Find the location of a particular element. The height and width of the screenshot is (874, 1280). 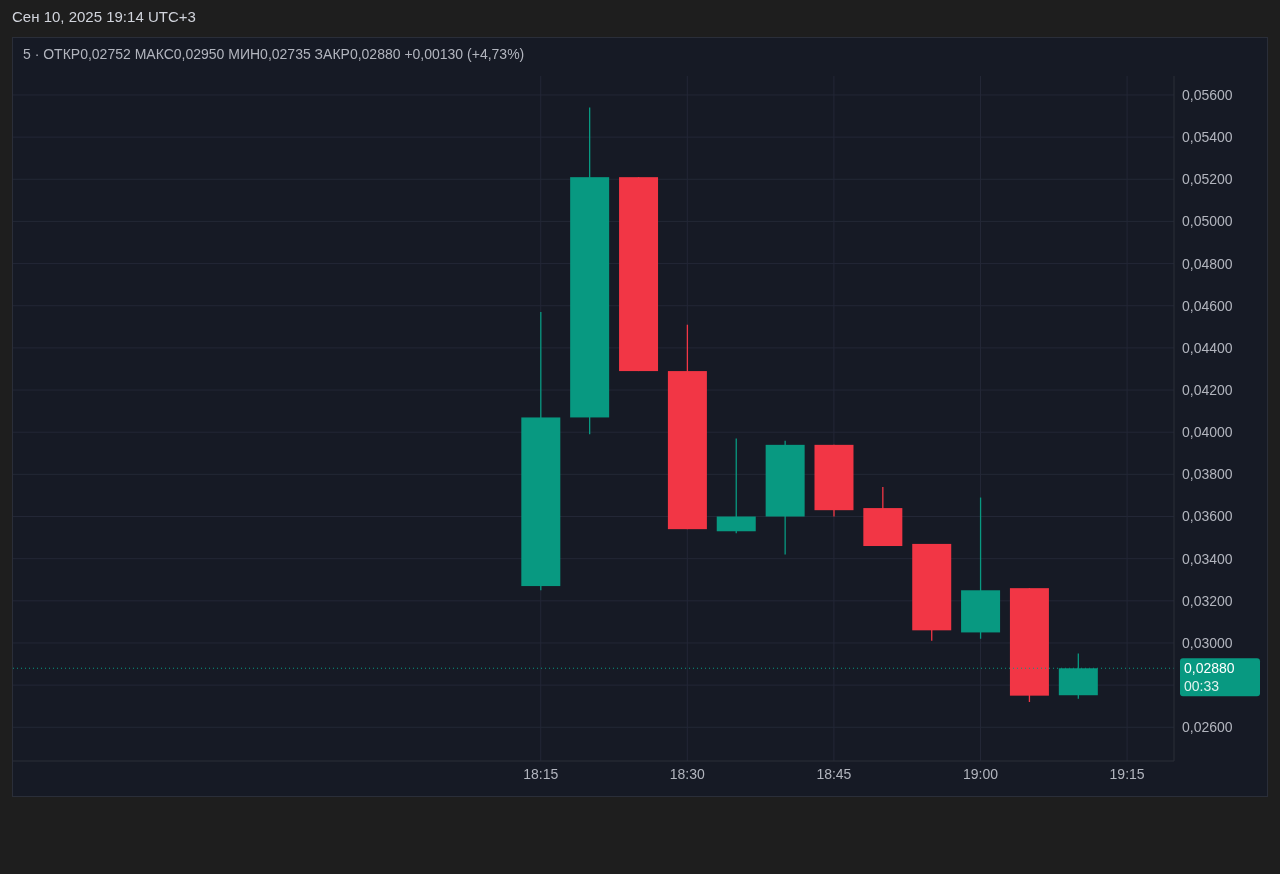

y-tick-label: 0,04200 is located at coordinates (1207, 390).